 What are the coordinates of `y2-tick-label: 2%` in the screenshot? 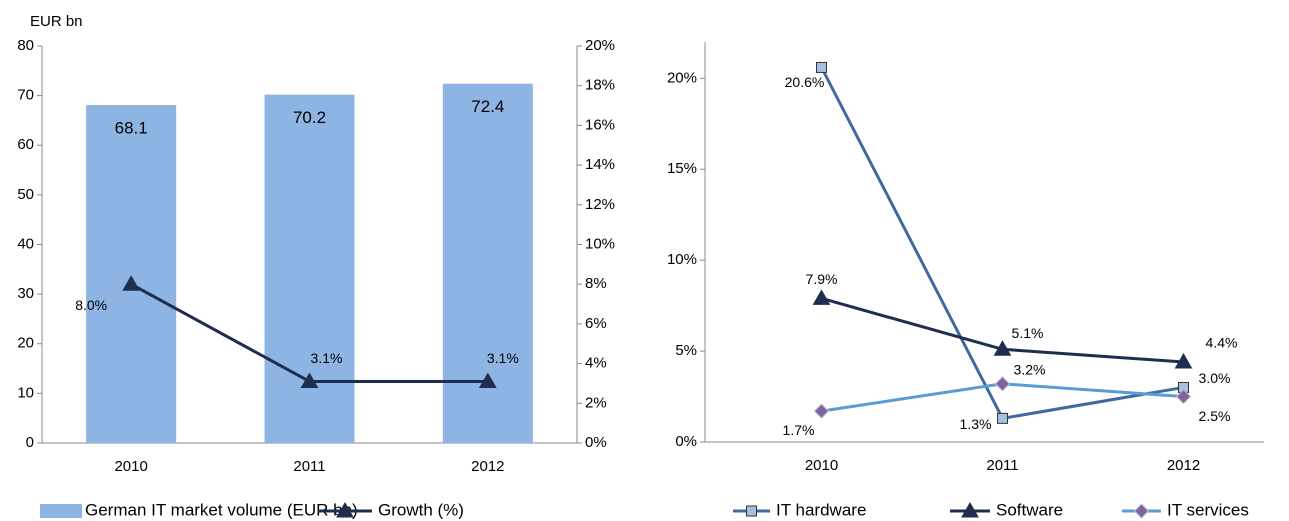 It's located at (596, 402).